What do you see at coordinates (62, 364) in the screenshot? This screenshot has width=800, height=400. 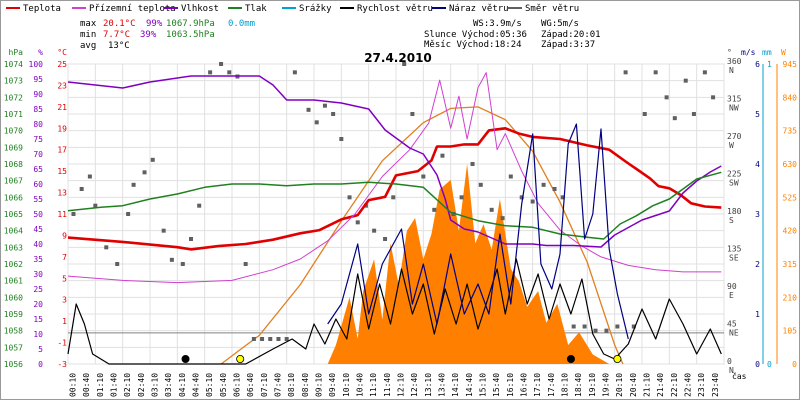 I see `temp-axis-tick: -3` at bounding box center [62, 364].